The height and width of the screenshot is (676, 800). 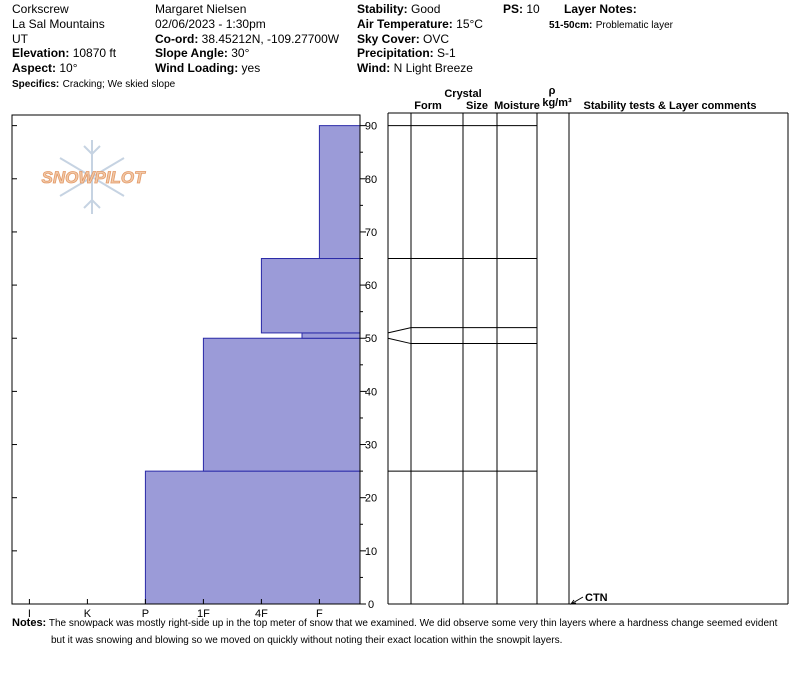 I want to click on logo, so click(x=92, y=177).